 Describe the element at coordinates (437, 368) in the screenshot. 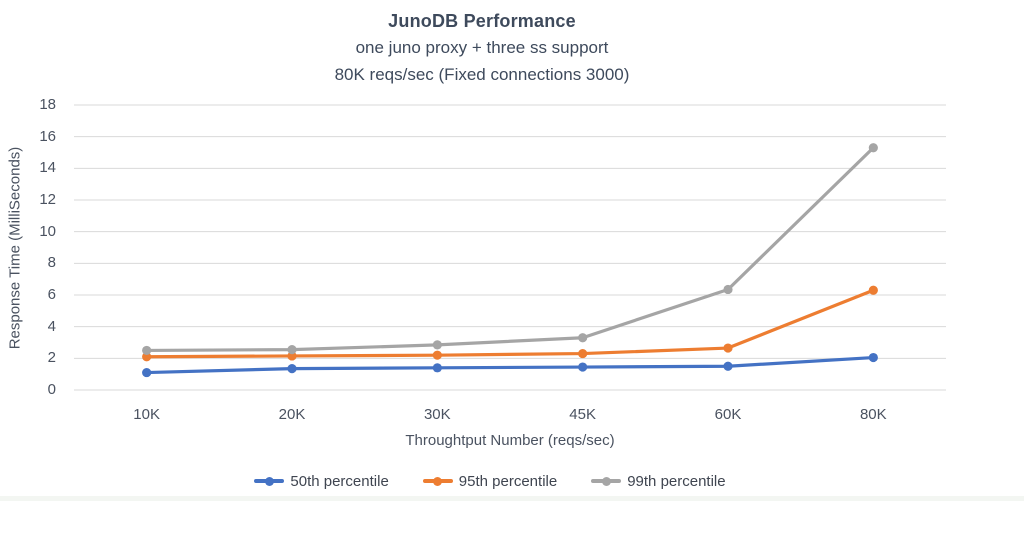

I see `data-point-50th-percentile-30k` at that location.